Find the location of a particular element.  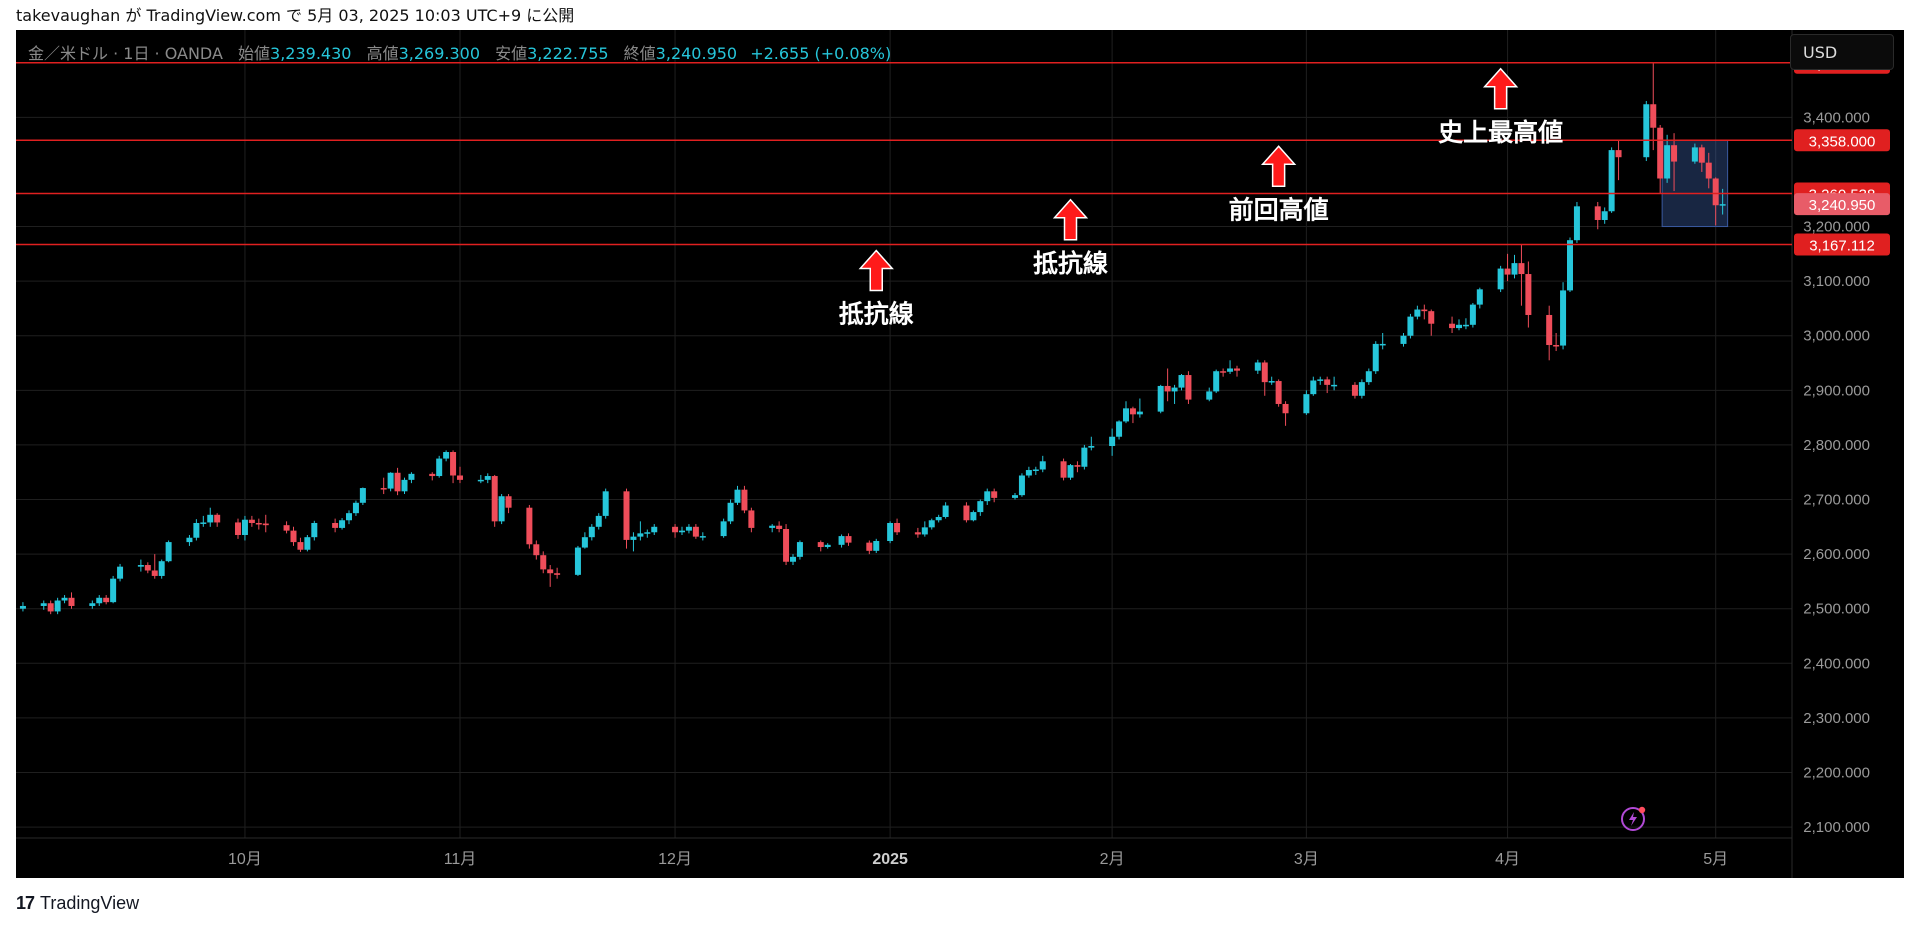

y-tick-label: 3,000.000 is located at coordinates (1836, 336).